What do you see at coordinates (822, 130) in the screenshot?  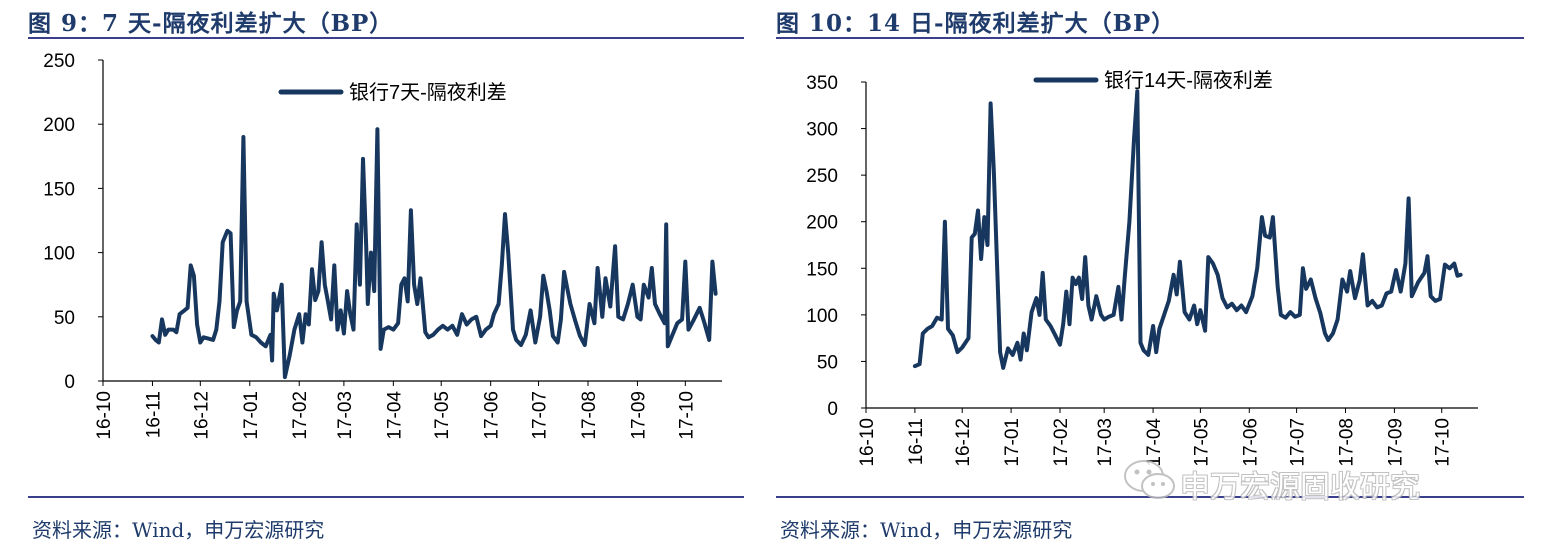 I see `y-tick-label: 300` at bounding box center [822, 130].